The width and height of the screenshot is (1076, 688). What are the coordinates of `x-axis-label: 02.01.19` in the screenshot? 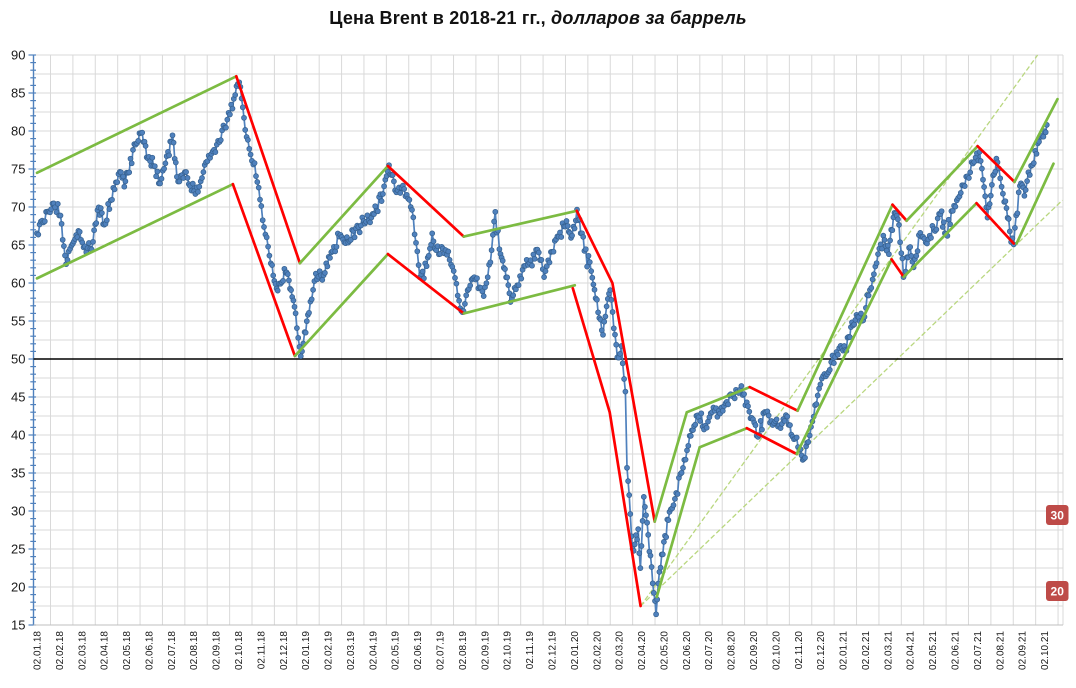 It's located at (306, 650).